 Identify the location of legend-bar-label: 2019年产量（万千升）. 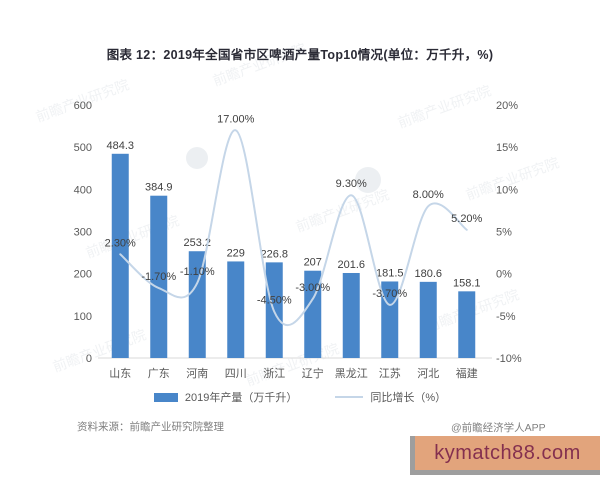
(241, 398).